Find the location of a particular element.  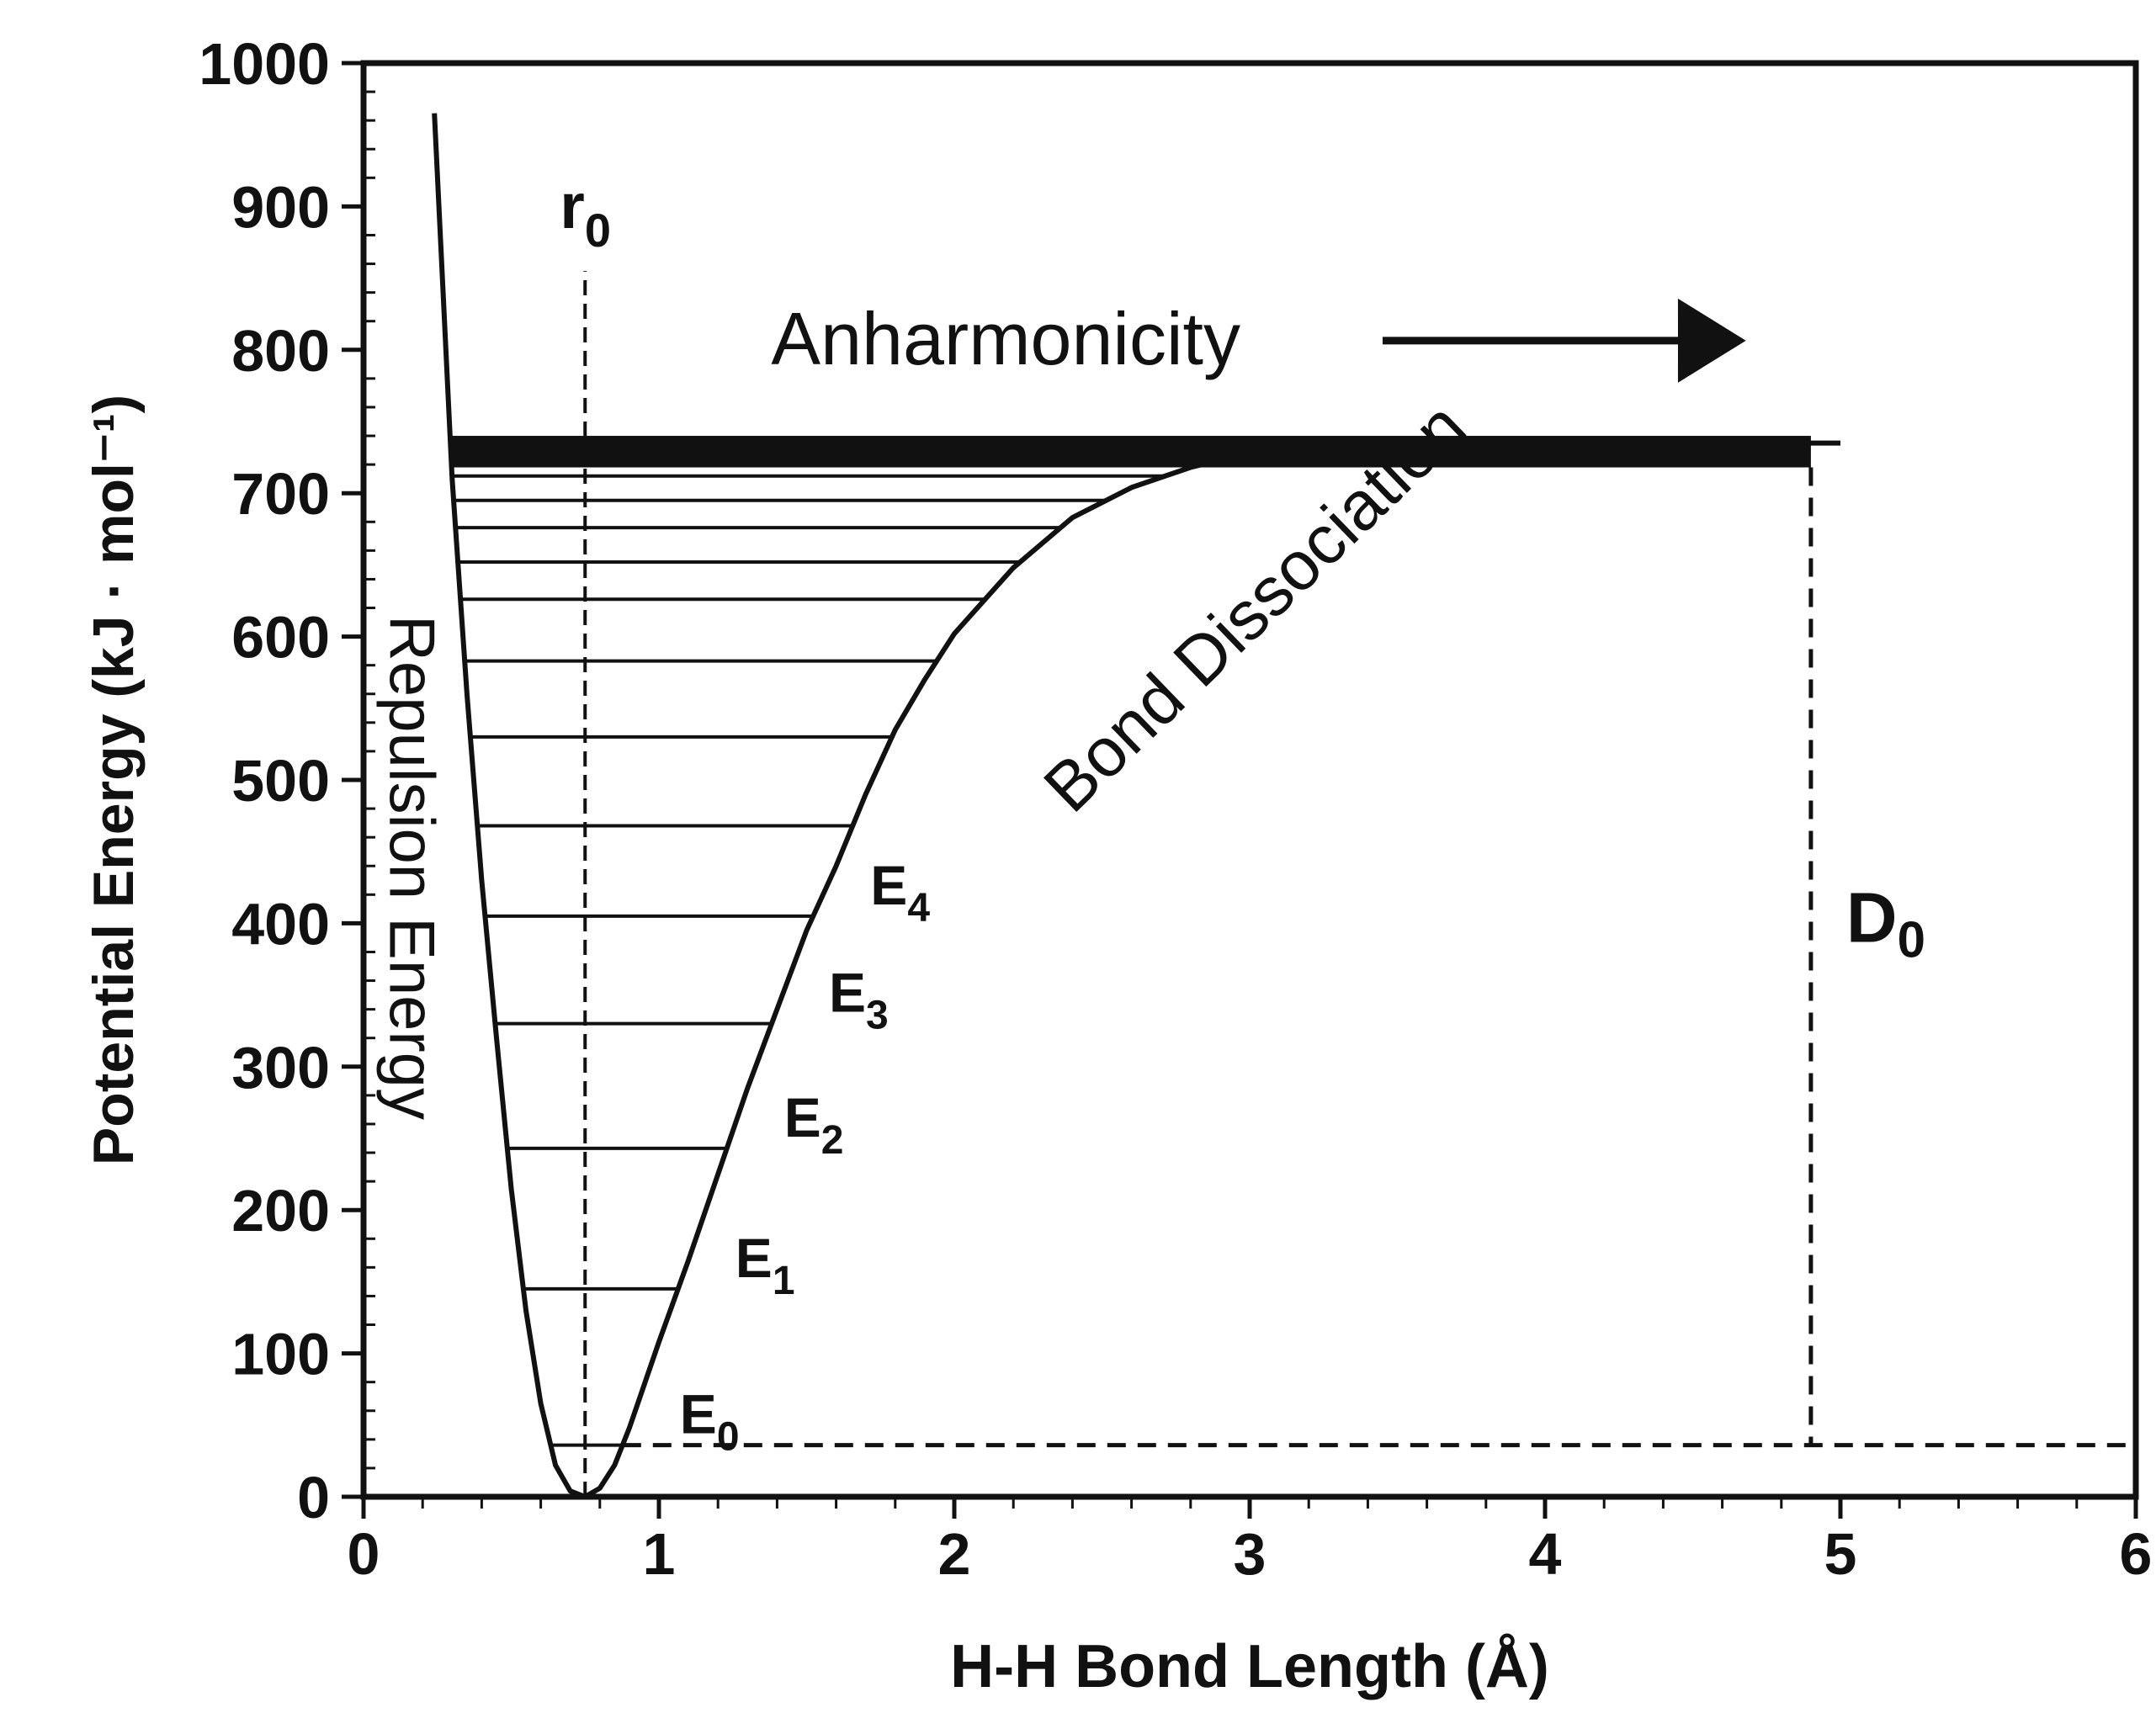

anharmonicity-label: Anharmonicity is located at coordinates (1006, 338).